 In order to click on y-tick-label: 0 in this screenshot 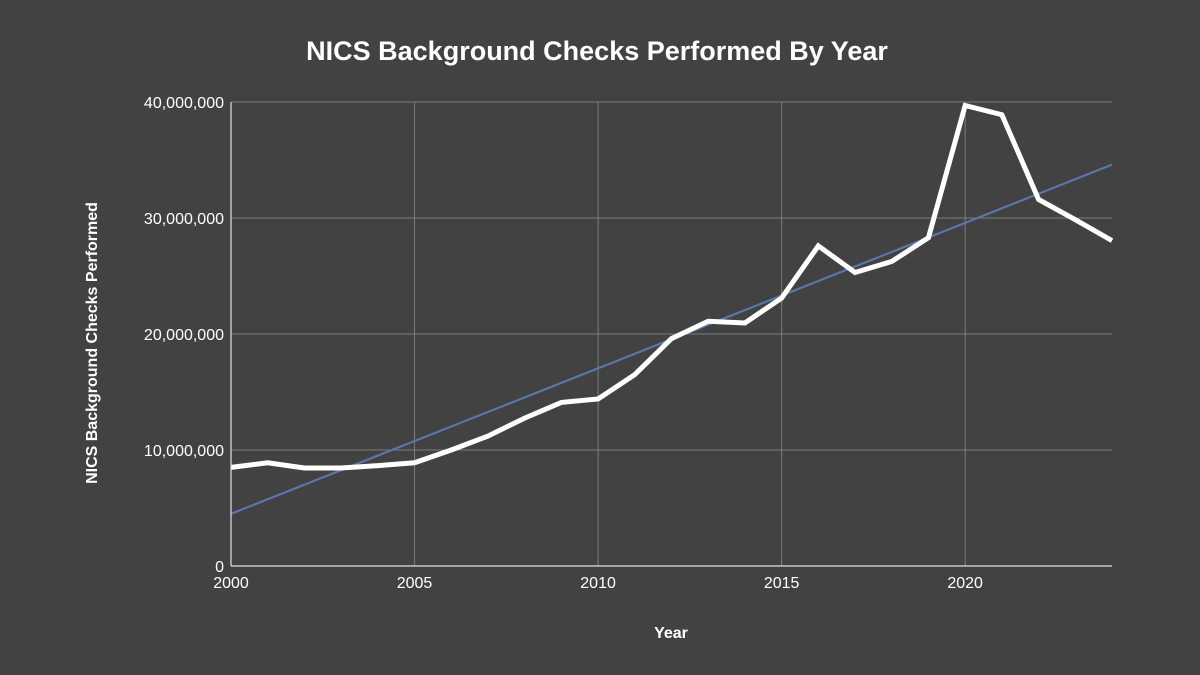, I will do `click(219, 567)`.